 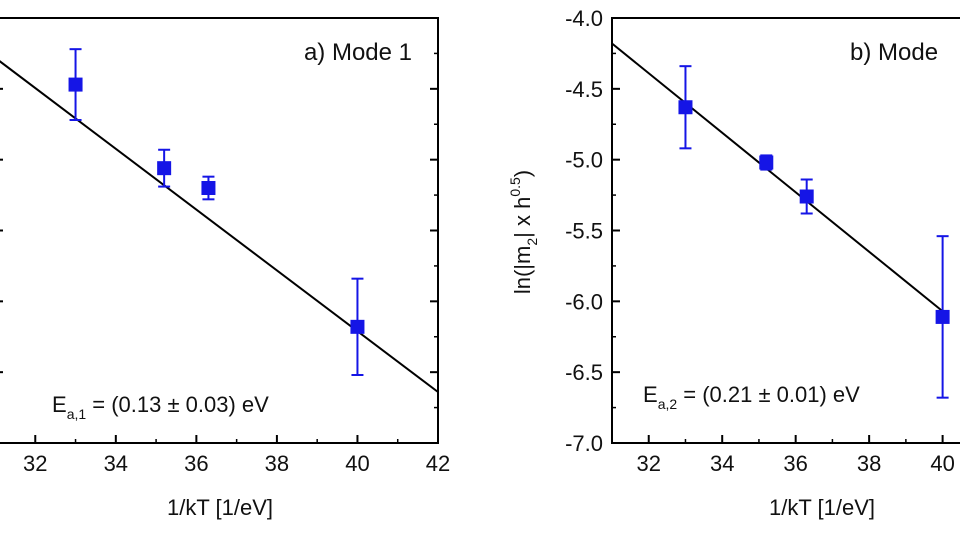 I want to click on panel-a-x-tick-label: 40, so click(x=357, y=463).